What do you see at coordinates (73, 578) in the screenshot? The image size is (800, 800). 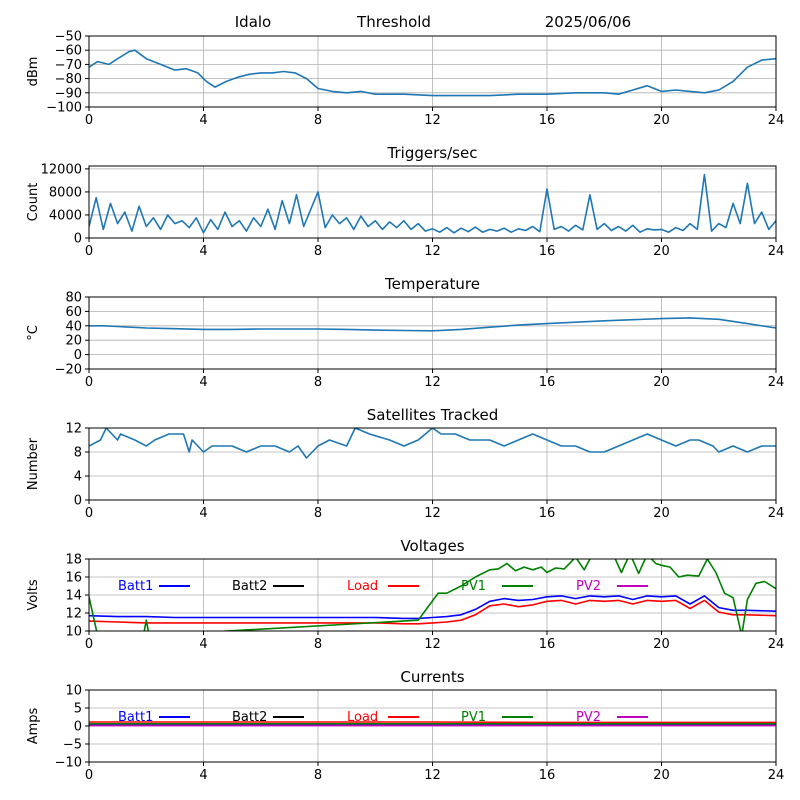 I see `y-tick-label: 16` at bounding box center [73, 578].